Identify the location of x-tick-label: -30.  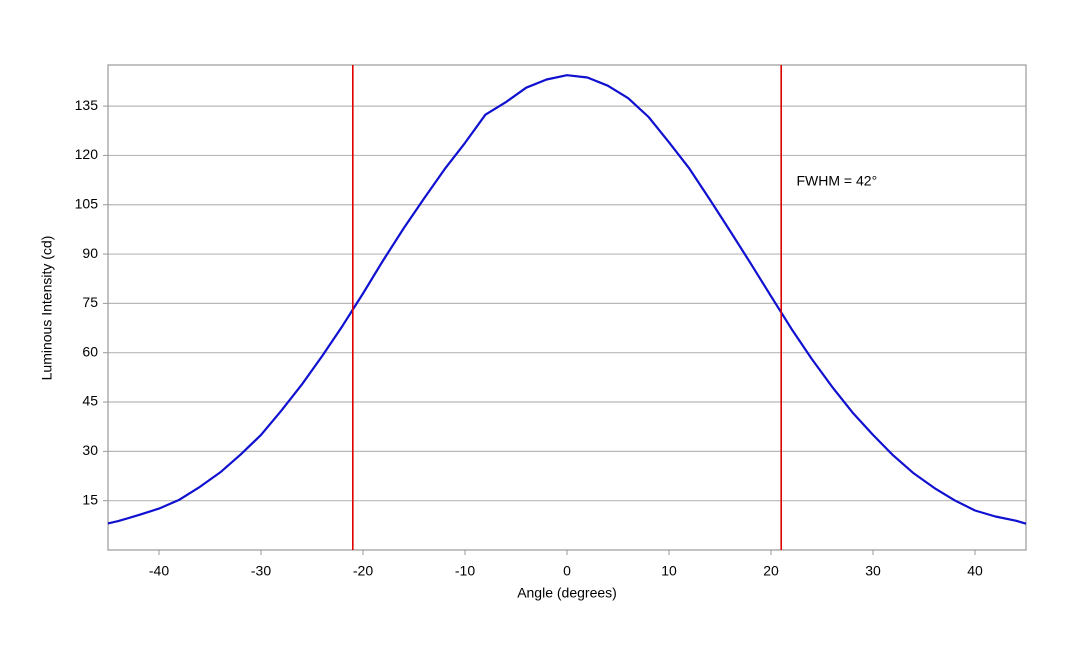
(261, 571).